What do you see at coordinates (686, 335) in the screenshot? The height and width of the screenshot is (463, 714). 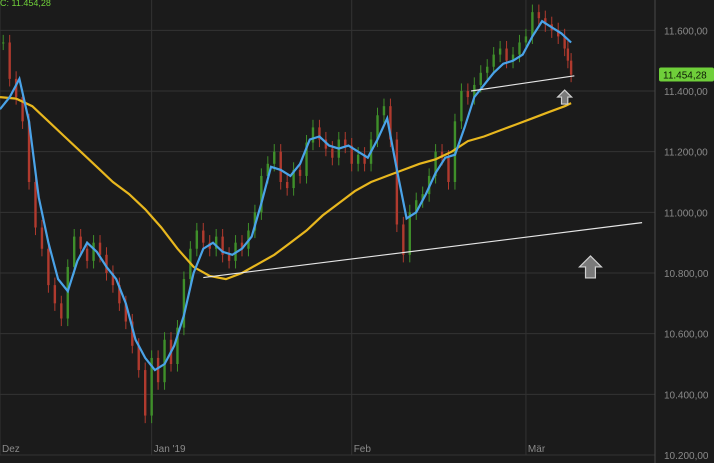 I see `y-tick-label: 10.600,00` at bounding box center [686, 335].